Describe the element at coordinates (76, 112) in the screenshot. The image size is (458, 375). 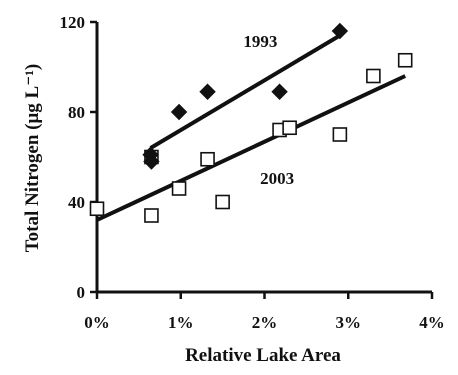
I see `y-tick-label: 80` at that location.